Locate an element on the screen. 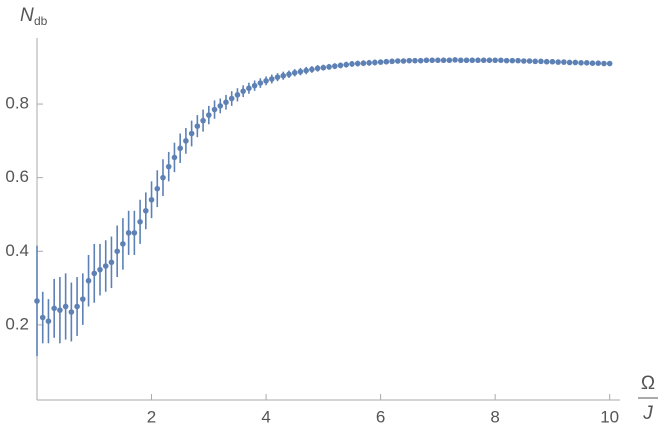  x-tick-label: 2 is located at coordinates (151, 416).